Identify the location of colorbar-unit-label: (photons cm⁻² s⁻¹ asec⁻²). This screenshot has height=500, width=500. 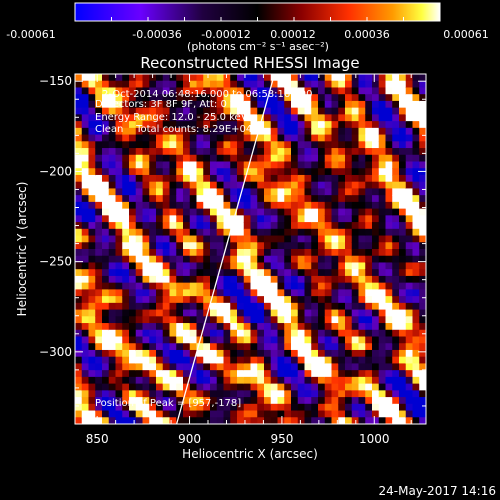
(258, 46).